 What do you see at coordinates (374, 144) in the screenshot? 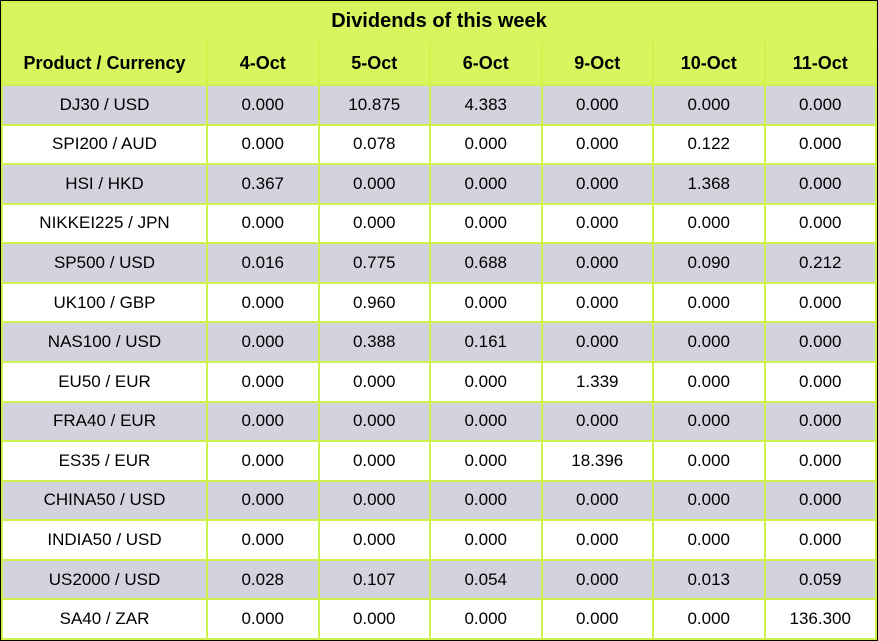
I see `dividend-value-cell: 0.078` at bounding box center [374, 144].